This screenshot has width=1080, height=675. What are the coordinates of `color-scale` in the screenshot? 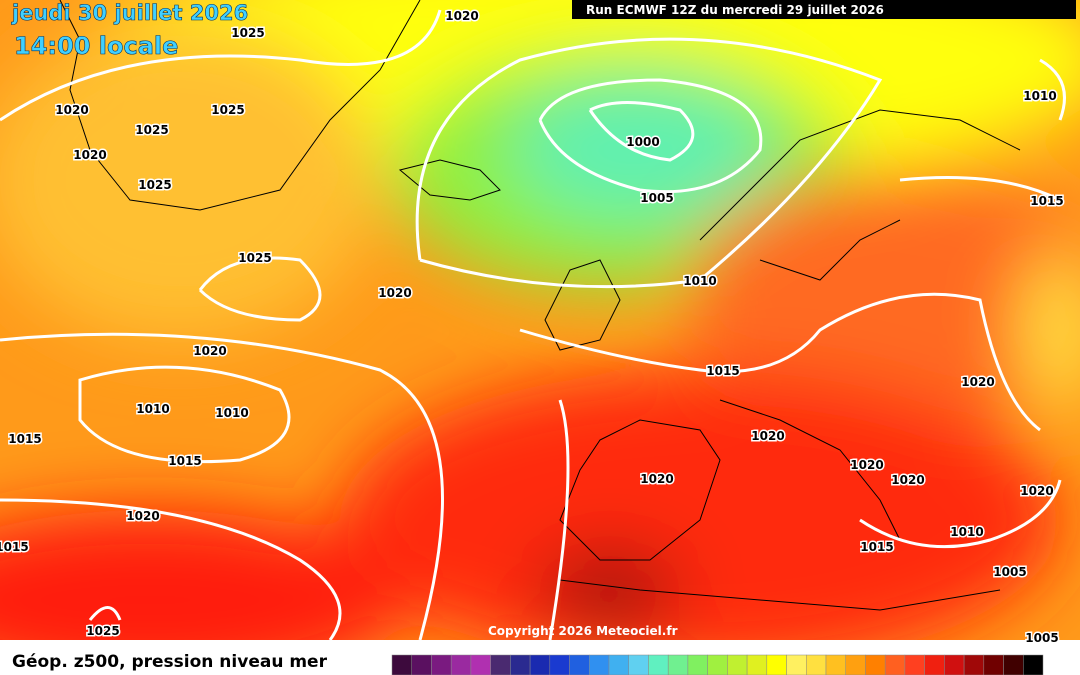 It's located at (717, 664).